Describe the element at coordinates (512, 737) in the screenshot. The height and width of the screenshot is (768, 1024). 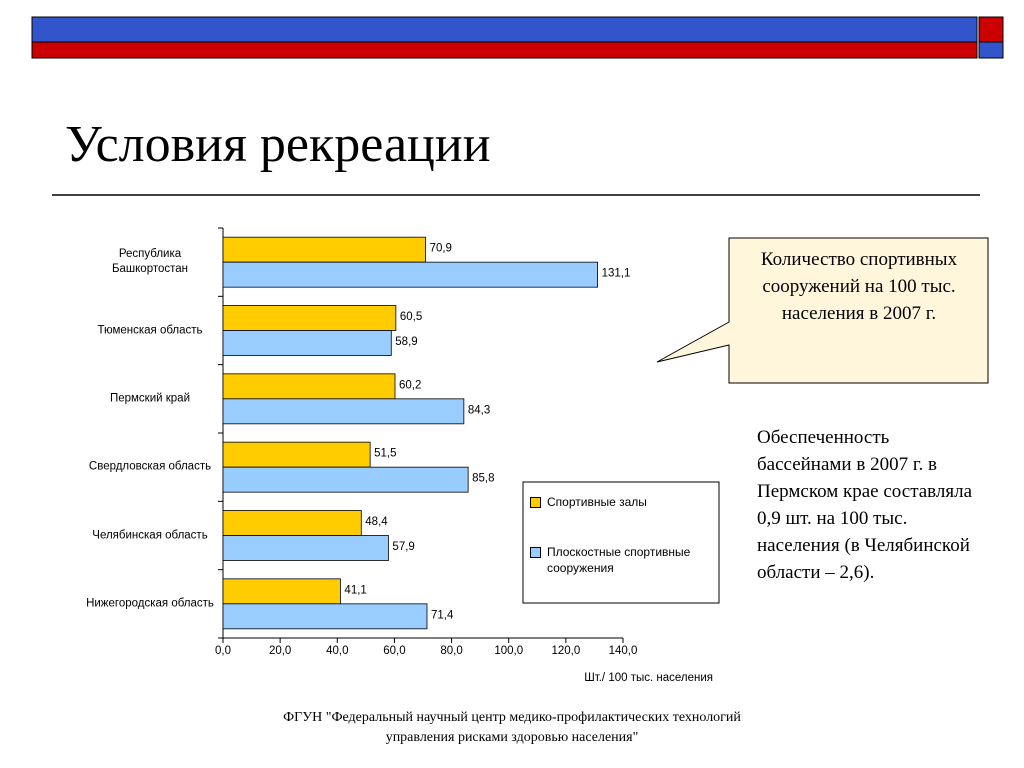
I see `footer-line: управления рисками здоровью населения"` at that location.